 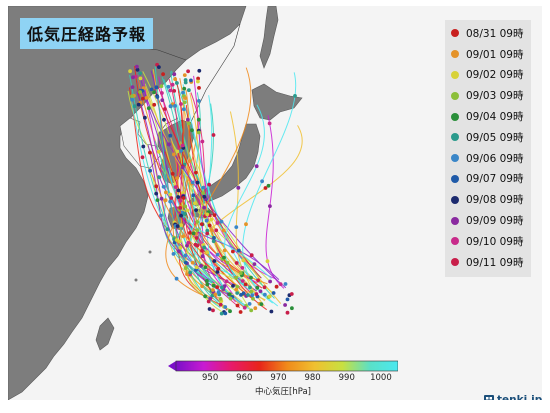 What do you see at coordinates (346, 378) in the screenshot?
I see `colorbar-tick-label: 990` at bounding box center [346, 378].